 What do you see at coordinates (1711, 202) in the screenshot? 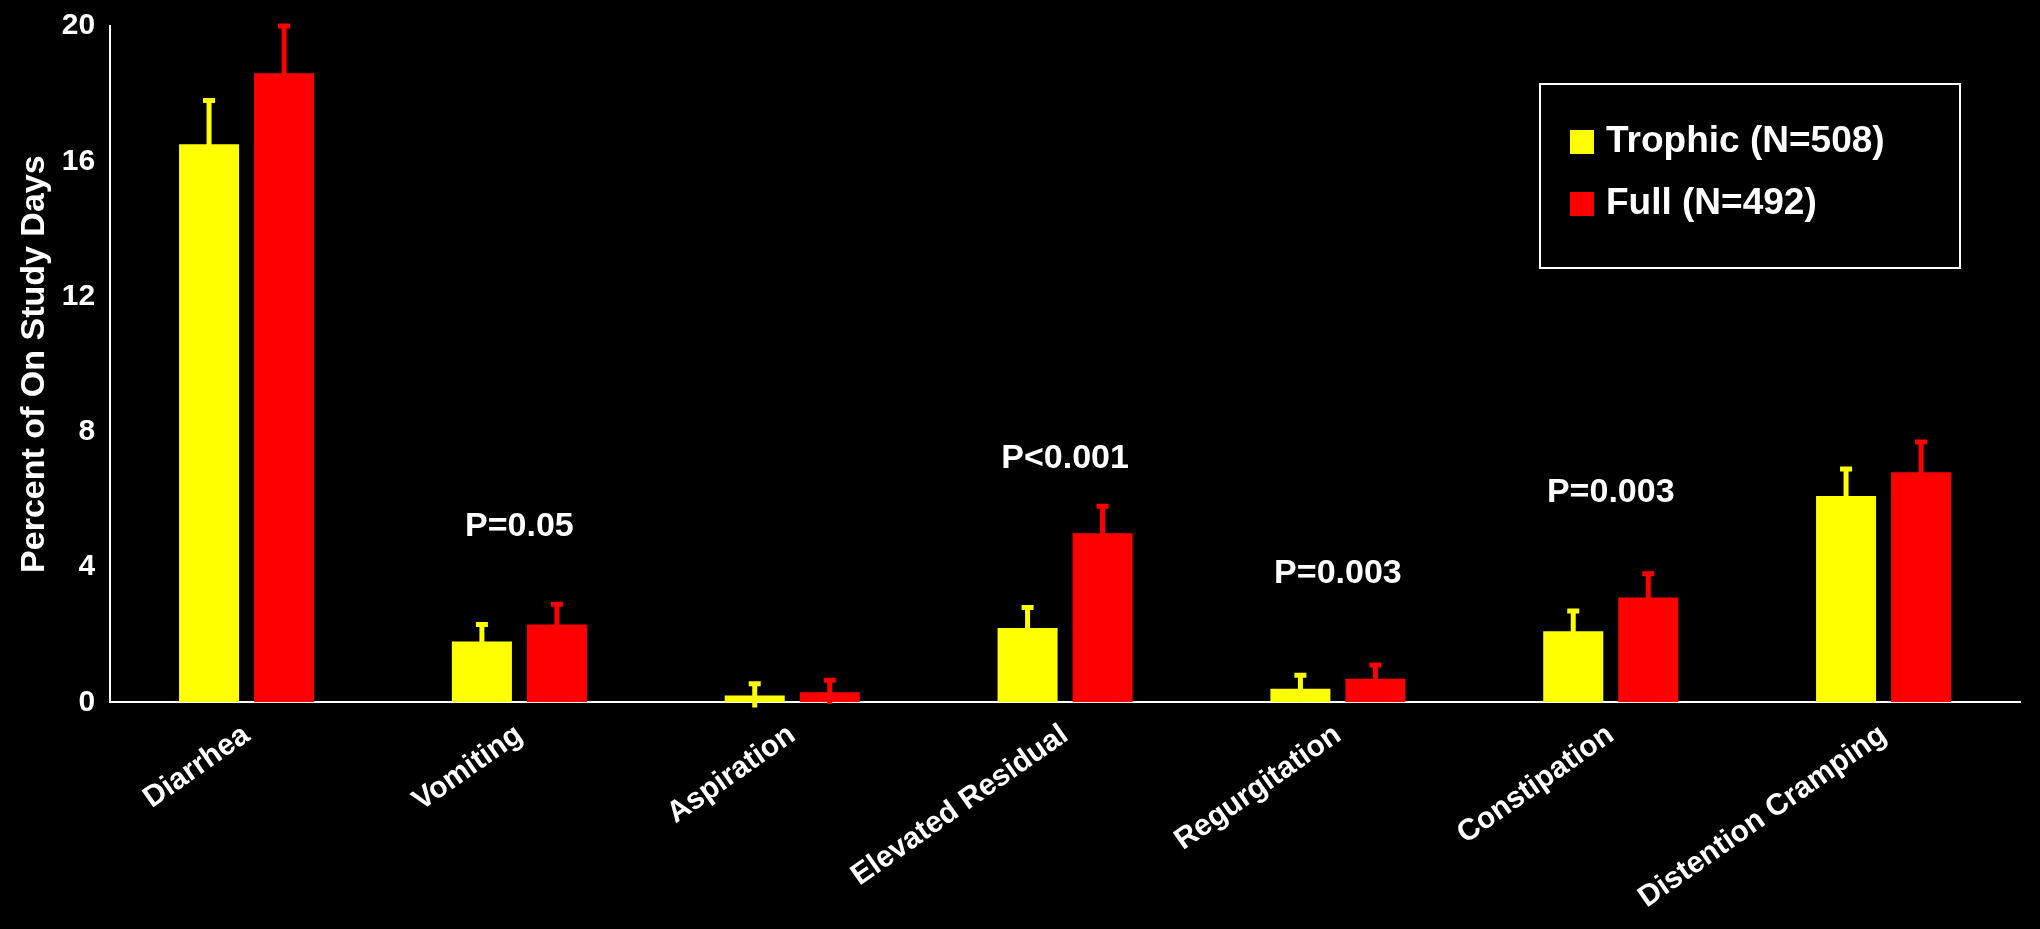
I see `legend-label: Full (N=492)` at bounding box center [1711, 202].